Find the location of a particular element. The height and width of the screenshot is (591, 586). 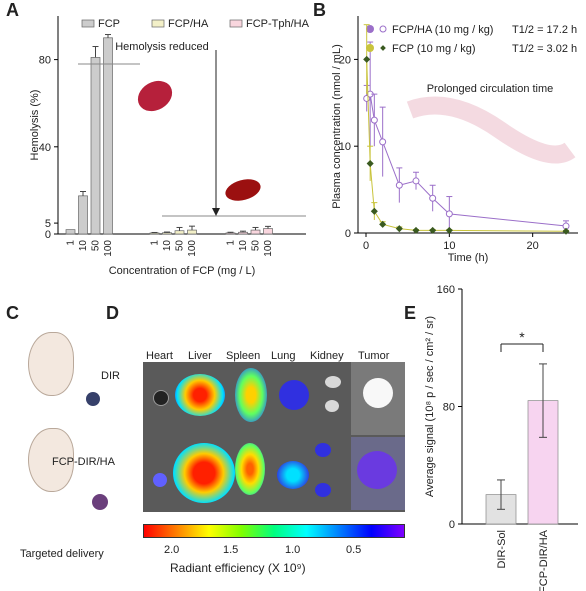

e-y-tick-label: 80 is located at coordinates (449, 408).